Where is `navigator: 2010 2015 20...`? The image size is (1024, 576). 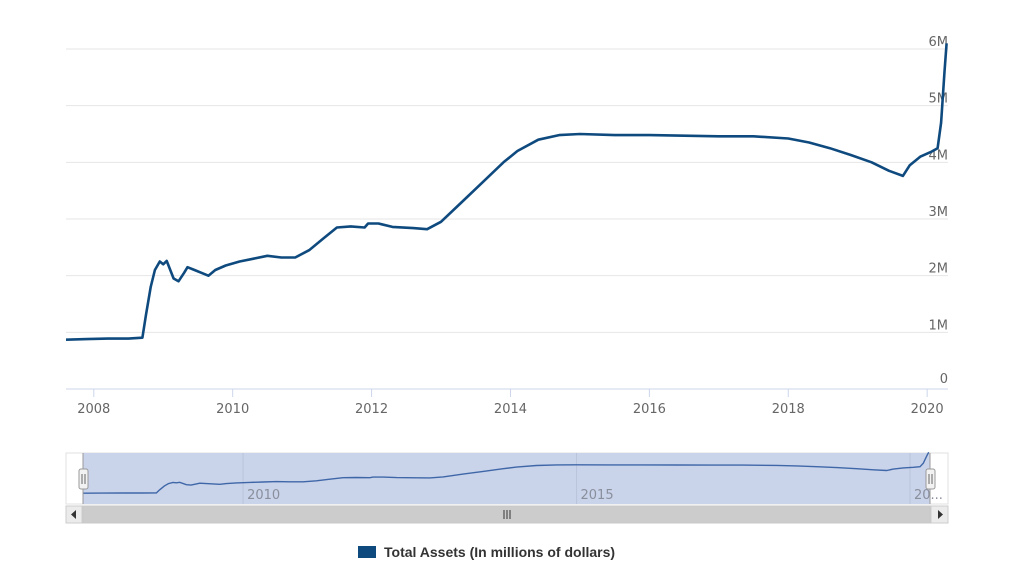 navigator: 2010 2015 20... is located at coordinates (507, 478).